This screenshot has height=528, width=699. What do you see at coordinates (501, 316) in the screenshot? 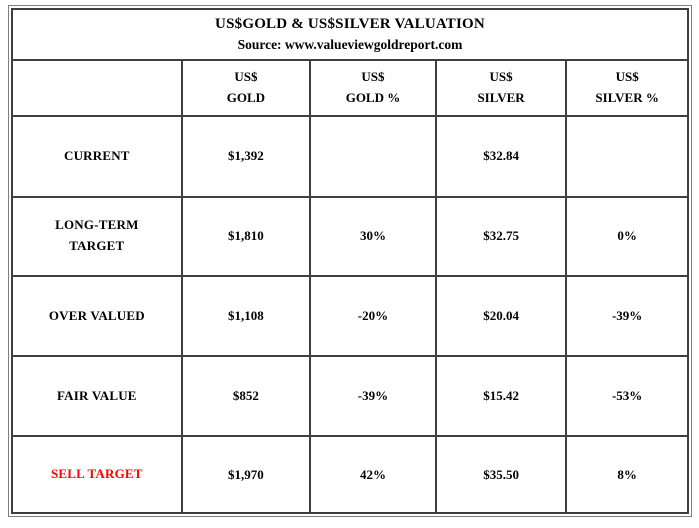
I see `cell-ov-silver: $20.04` at bounding box center [501, 316].